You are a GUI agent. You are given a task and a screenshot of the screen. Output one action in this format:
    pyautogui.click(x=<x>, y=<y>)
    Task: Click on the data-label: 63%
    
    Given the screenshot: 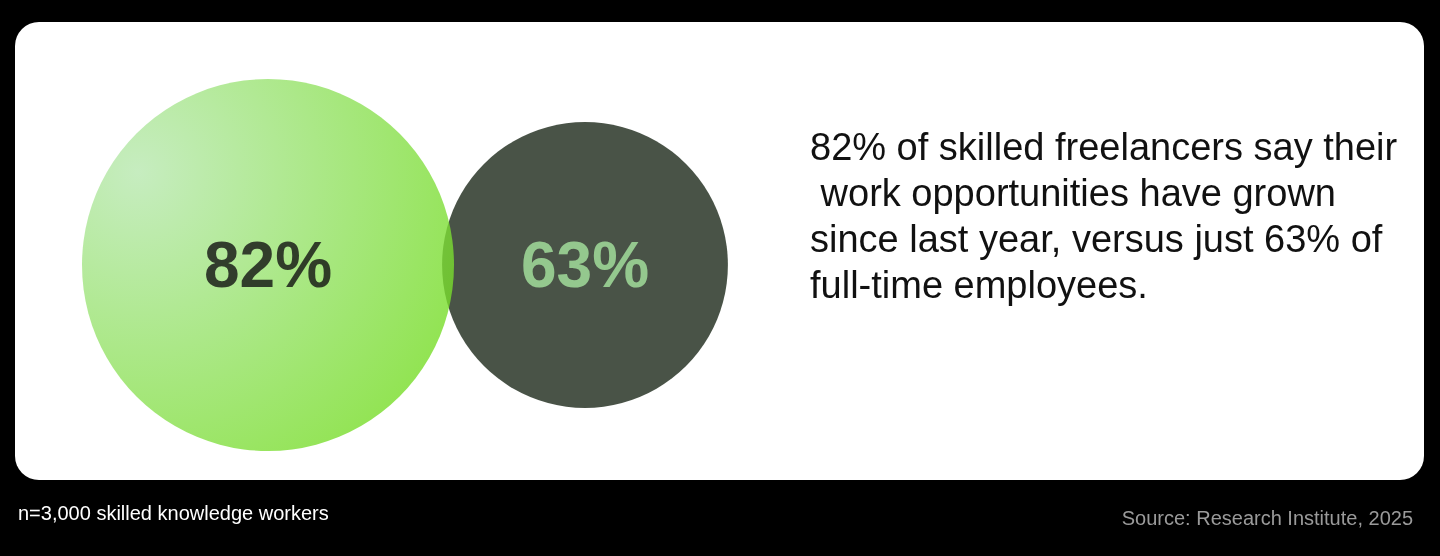 What is the action you would take?
    pyautogui.click(x=585, y=265)
    